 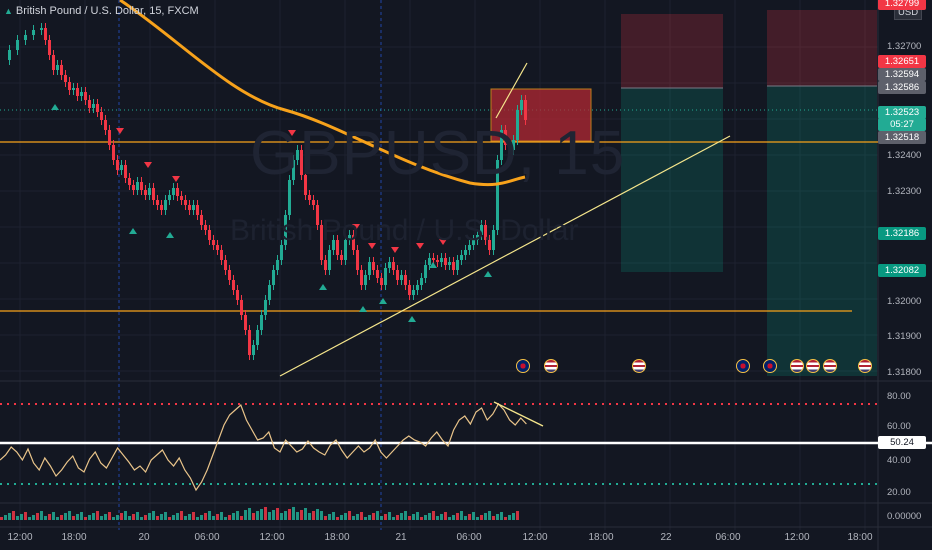 I want to click on time-tick: 18:00, so click(x=74, y=537).